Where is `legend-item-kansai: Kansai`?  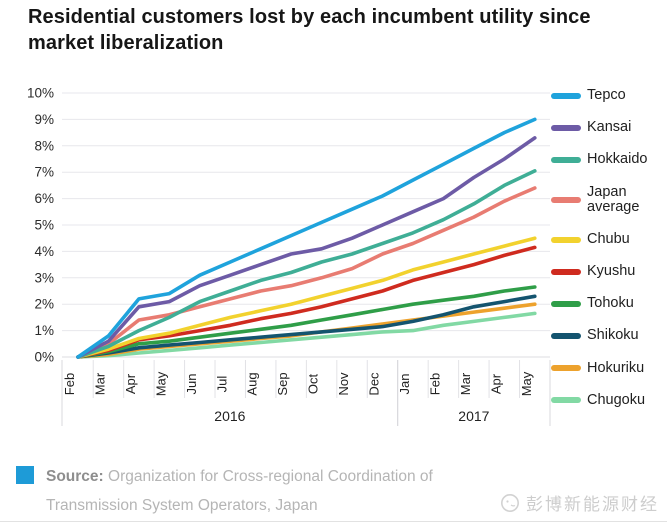 legend-item-kansai: Kansai is located at coordinates (607, 127).